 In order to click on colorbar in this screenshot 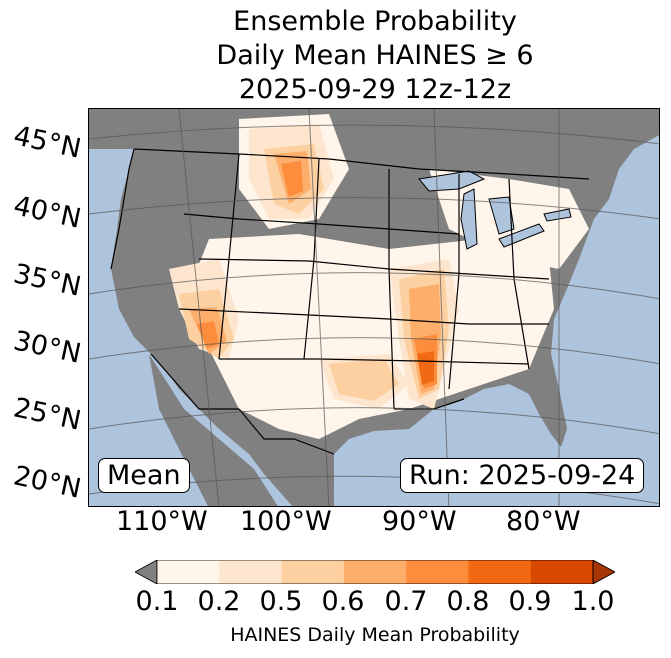, I will do `click(375, 572)`.